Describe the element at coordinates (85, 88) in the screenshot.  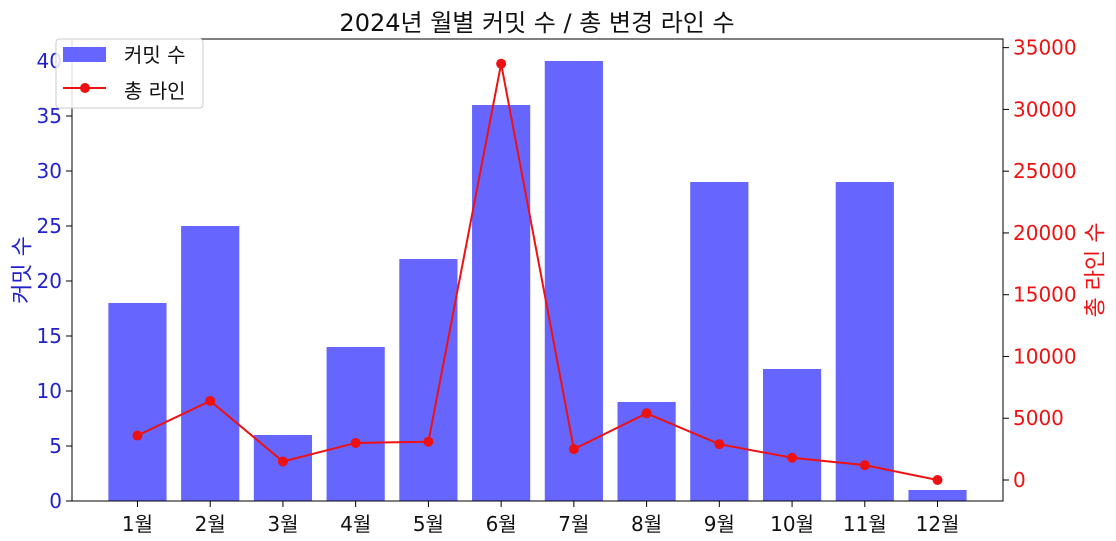
I see `legend-line-marker` at that location.